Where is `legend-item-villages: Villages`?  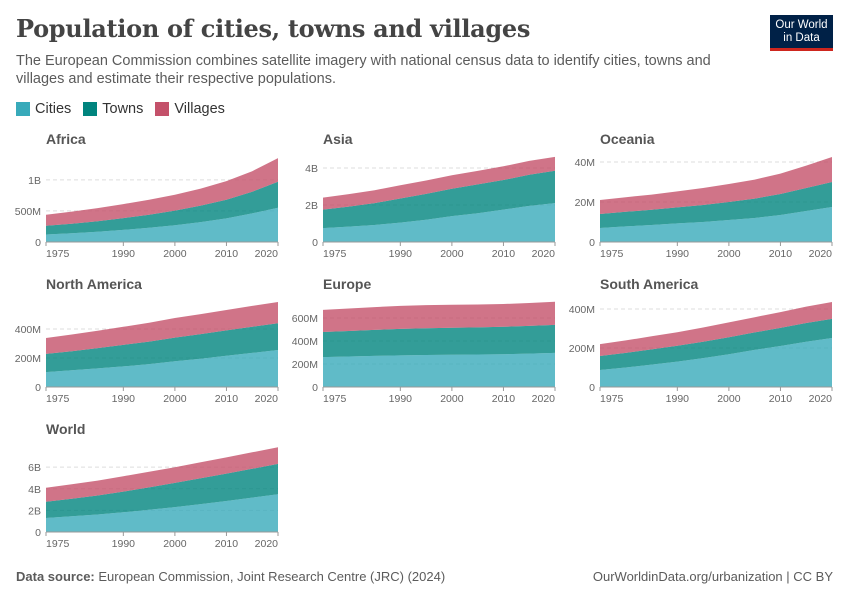
legend-item-villages: Villages is located at coordinates (190, 109).